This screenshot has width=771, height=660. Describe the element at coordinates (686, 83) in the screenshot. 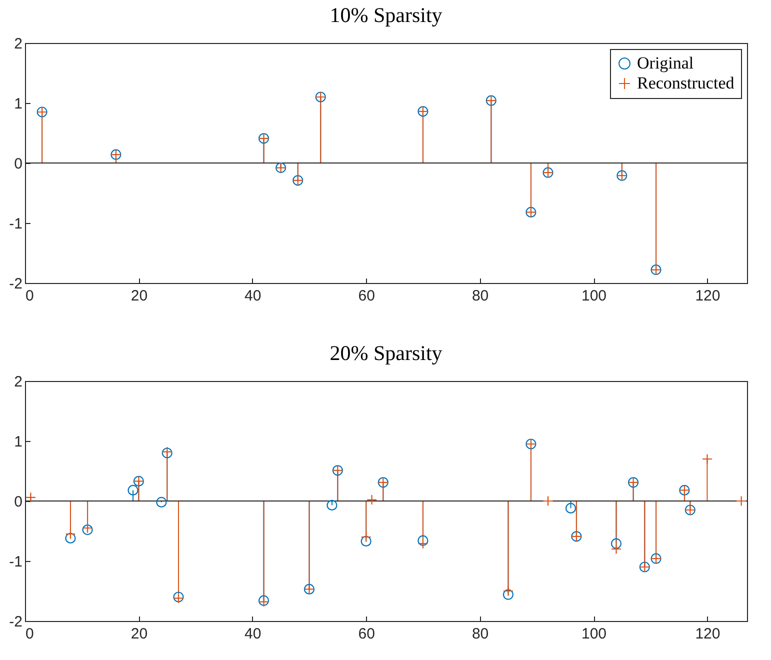

I see `legend-label: Reconstructed` at that location.